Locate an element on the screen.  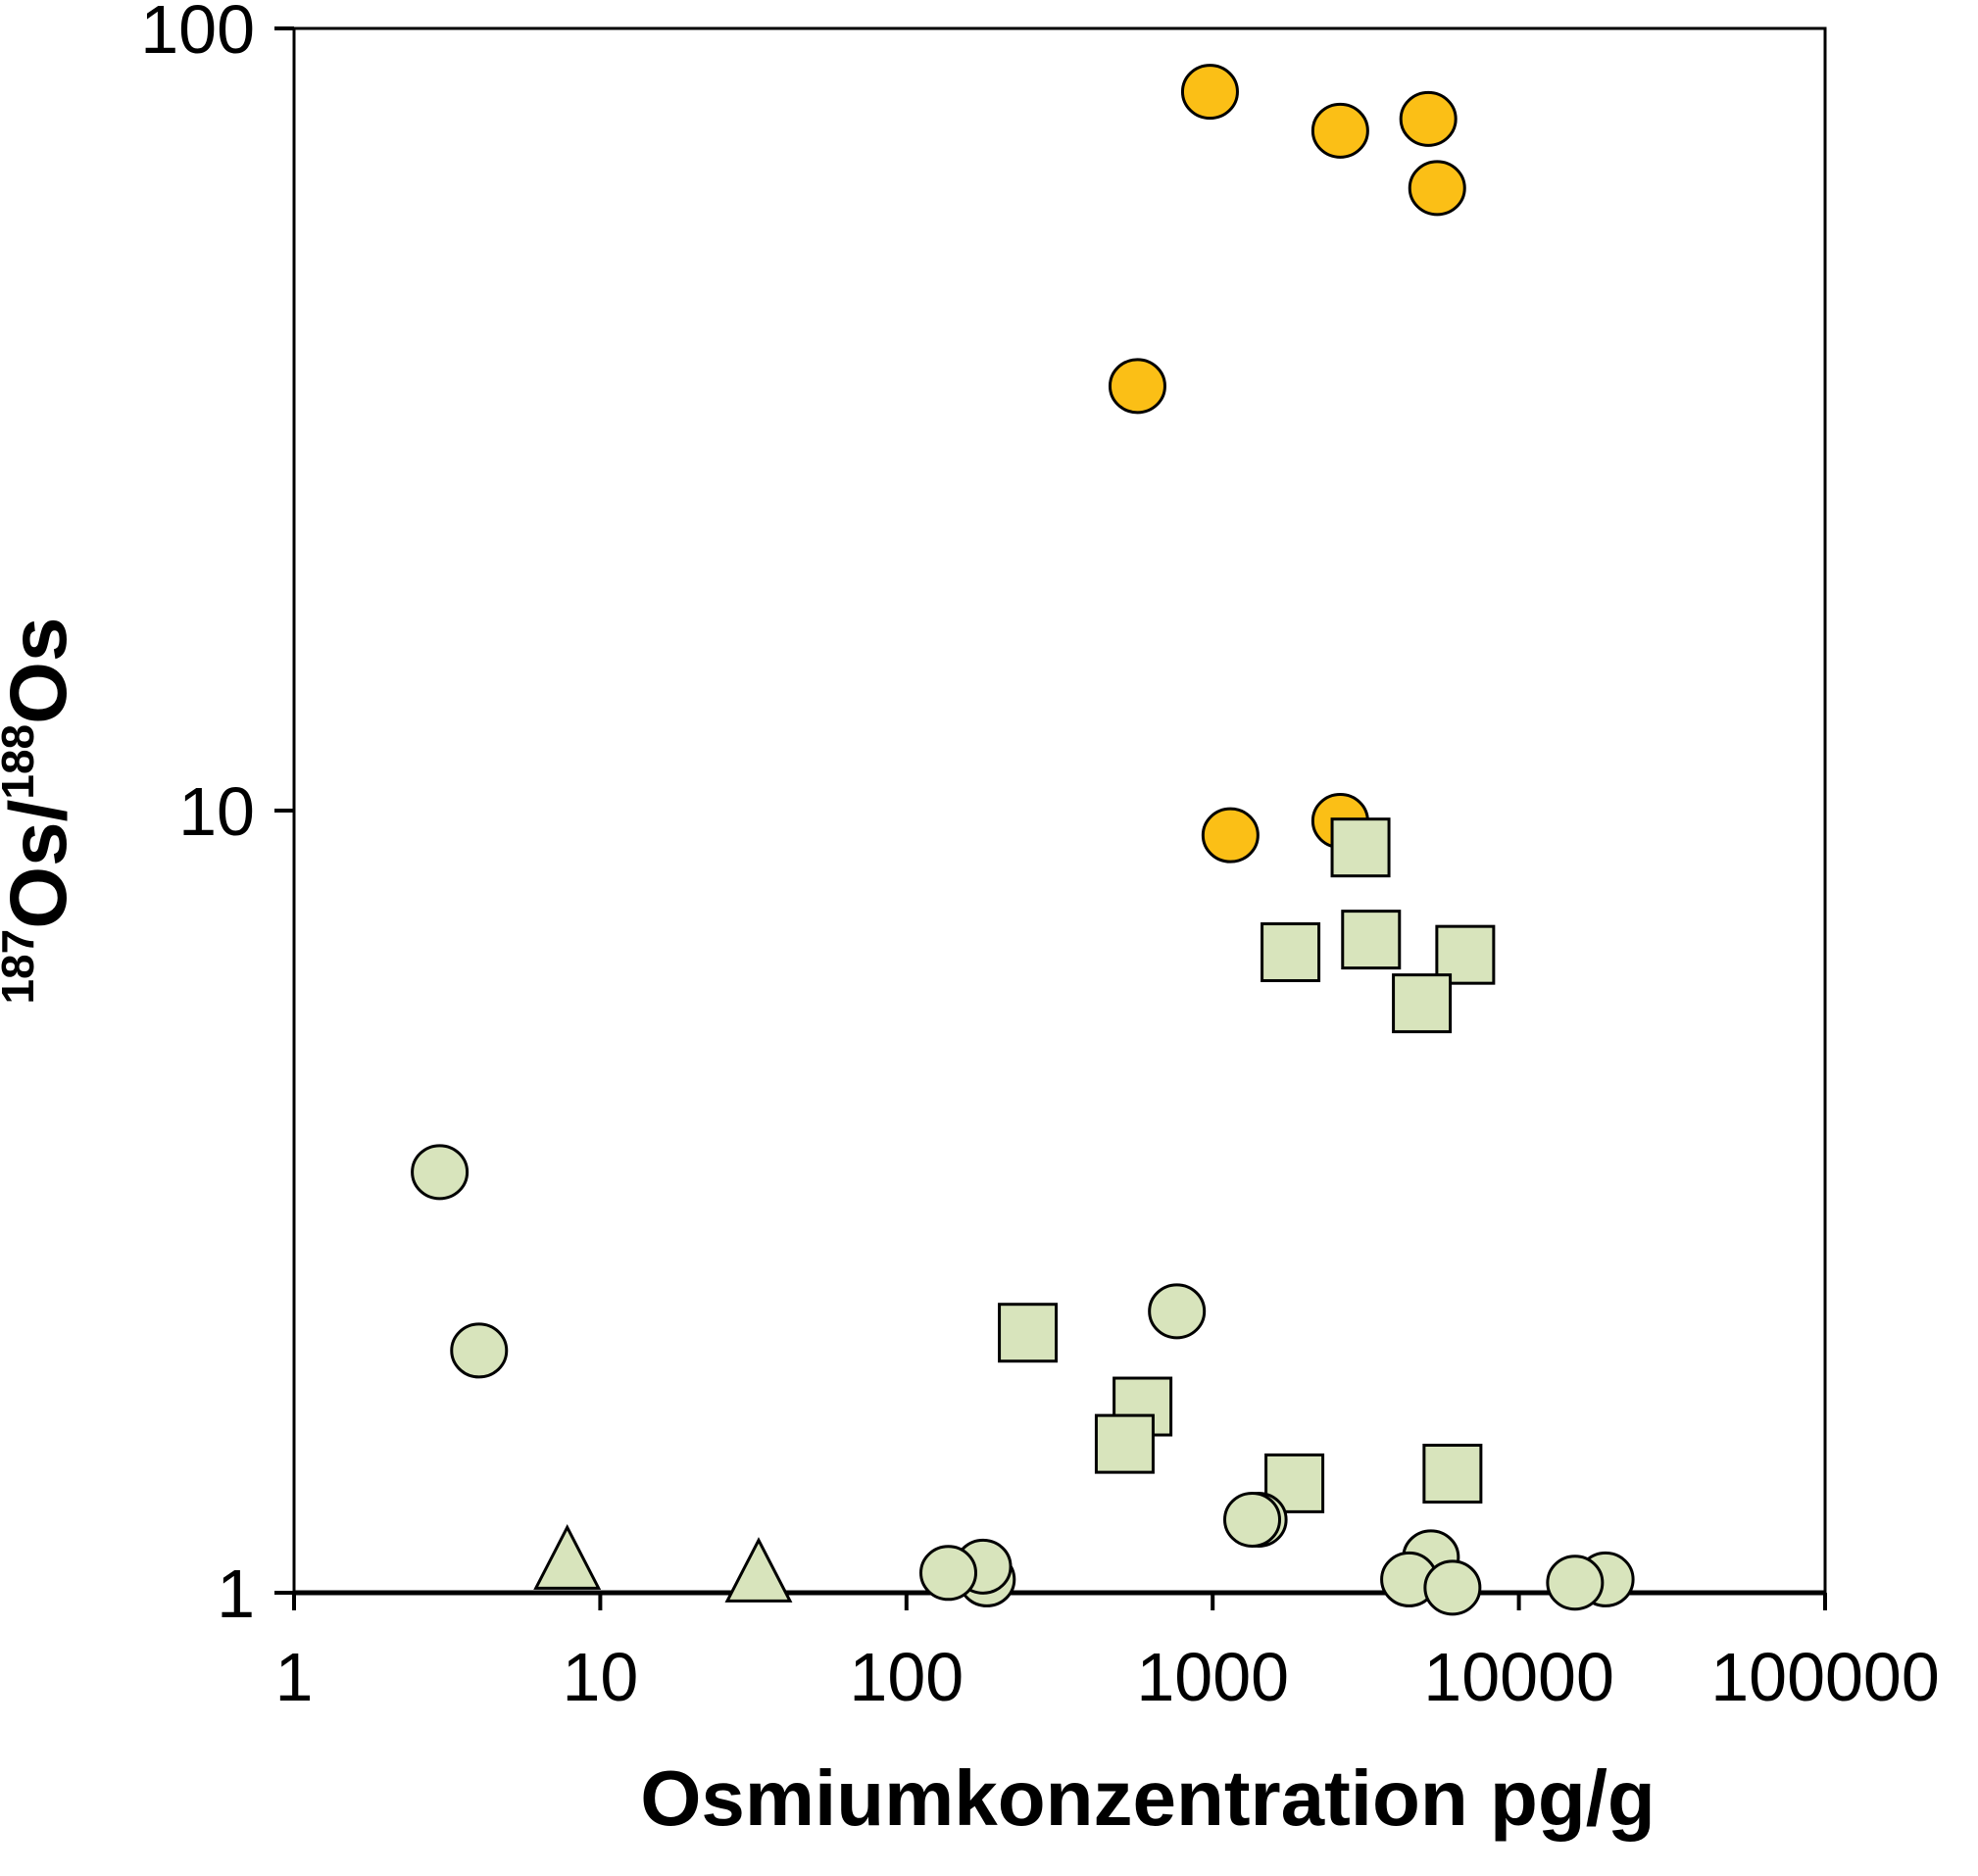
x-tick-label: 1 is located at coordinates (294, 1677).